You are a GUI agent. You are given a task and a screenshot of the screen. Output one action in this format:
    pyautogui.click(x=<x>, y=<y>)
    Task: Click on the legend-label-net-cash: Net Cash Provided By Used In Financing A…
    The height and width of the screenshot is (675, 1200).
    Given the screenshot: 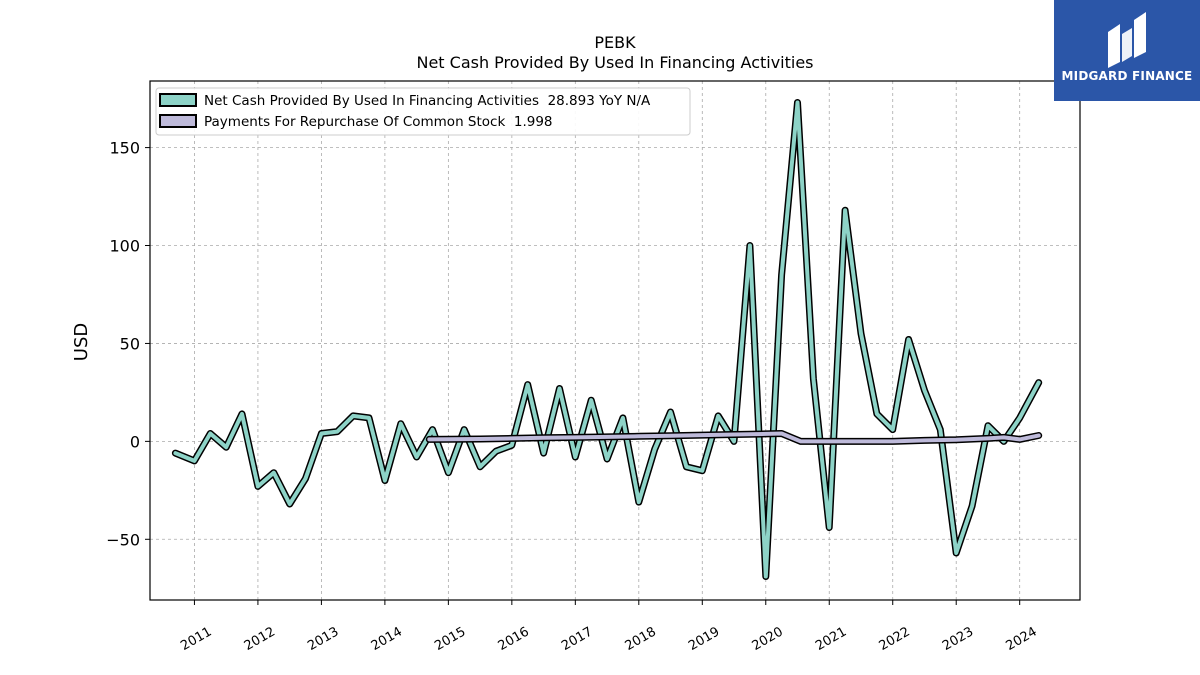 What is the action you would take?
    pyautogui.click(x=427, y=101)
    